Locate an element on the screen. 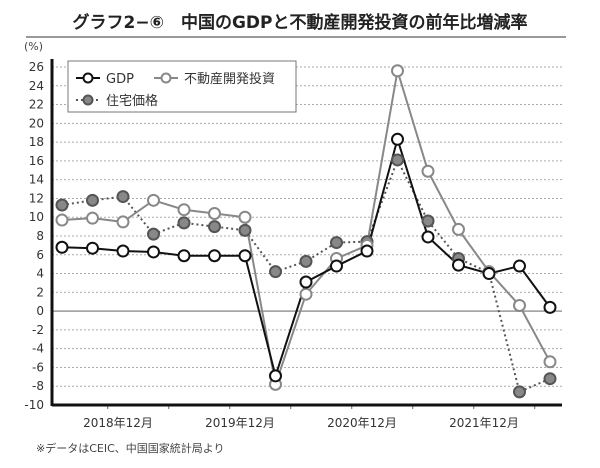  y-tick-label: -10 is located at coordinates (34, 405).